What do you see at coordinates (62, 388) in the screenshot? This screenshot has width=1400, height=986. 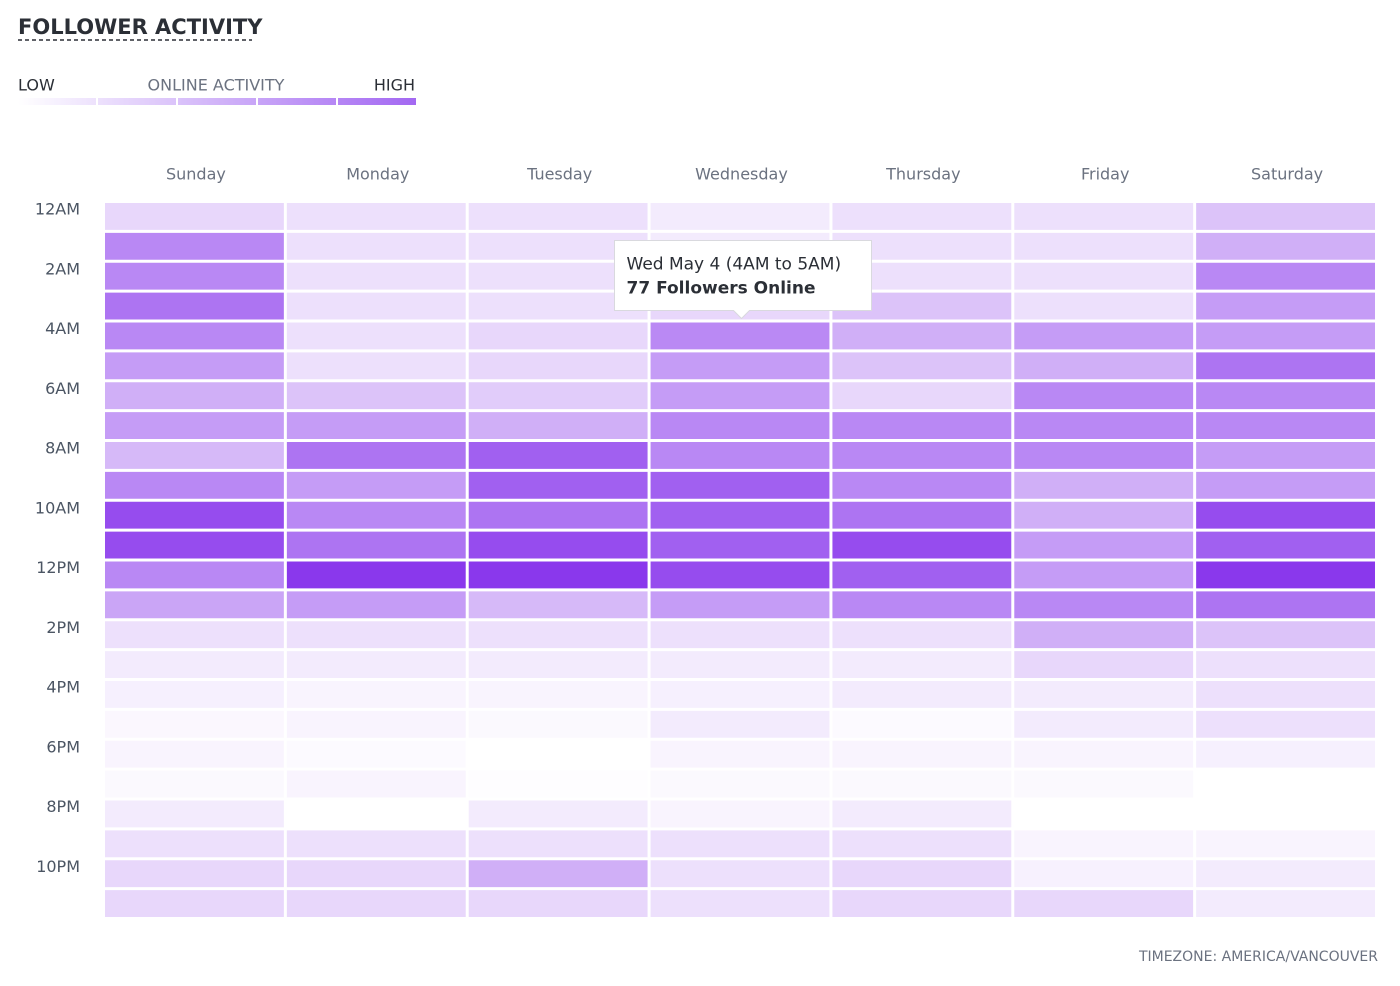 I see `row-label: 6AM` at bounding box center [62, 388].